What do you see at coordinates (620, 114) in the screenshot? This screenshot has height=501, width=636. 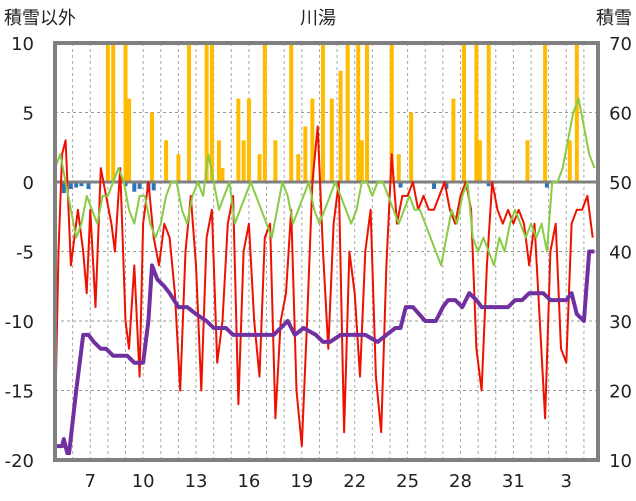 I see `right-tick-label: 60` at bounding box center [620, 114].